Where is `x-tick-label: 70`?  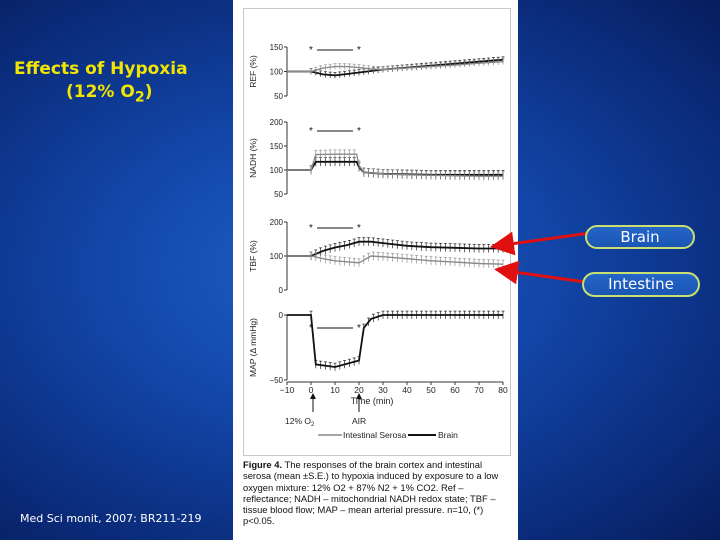
x-tick-label: 70 is located at coordinates (479, 390).